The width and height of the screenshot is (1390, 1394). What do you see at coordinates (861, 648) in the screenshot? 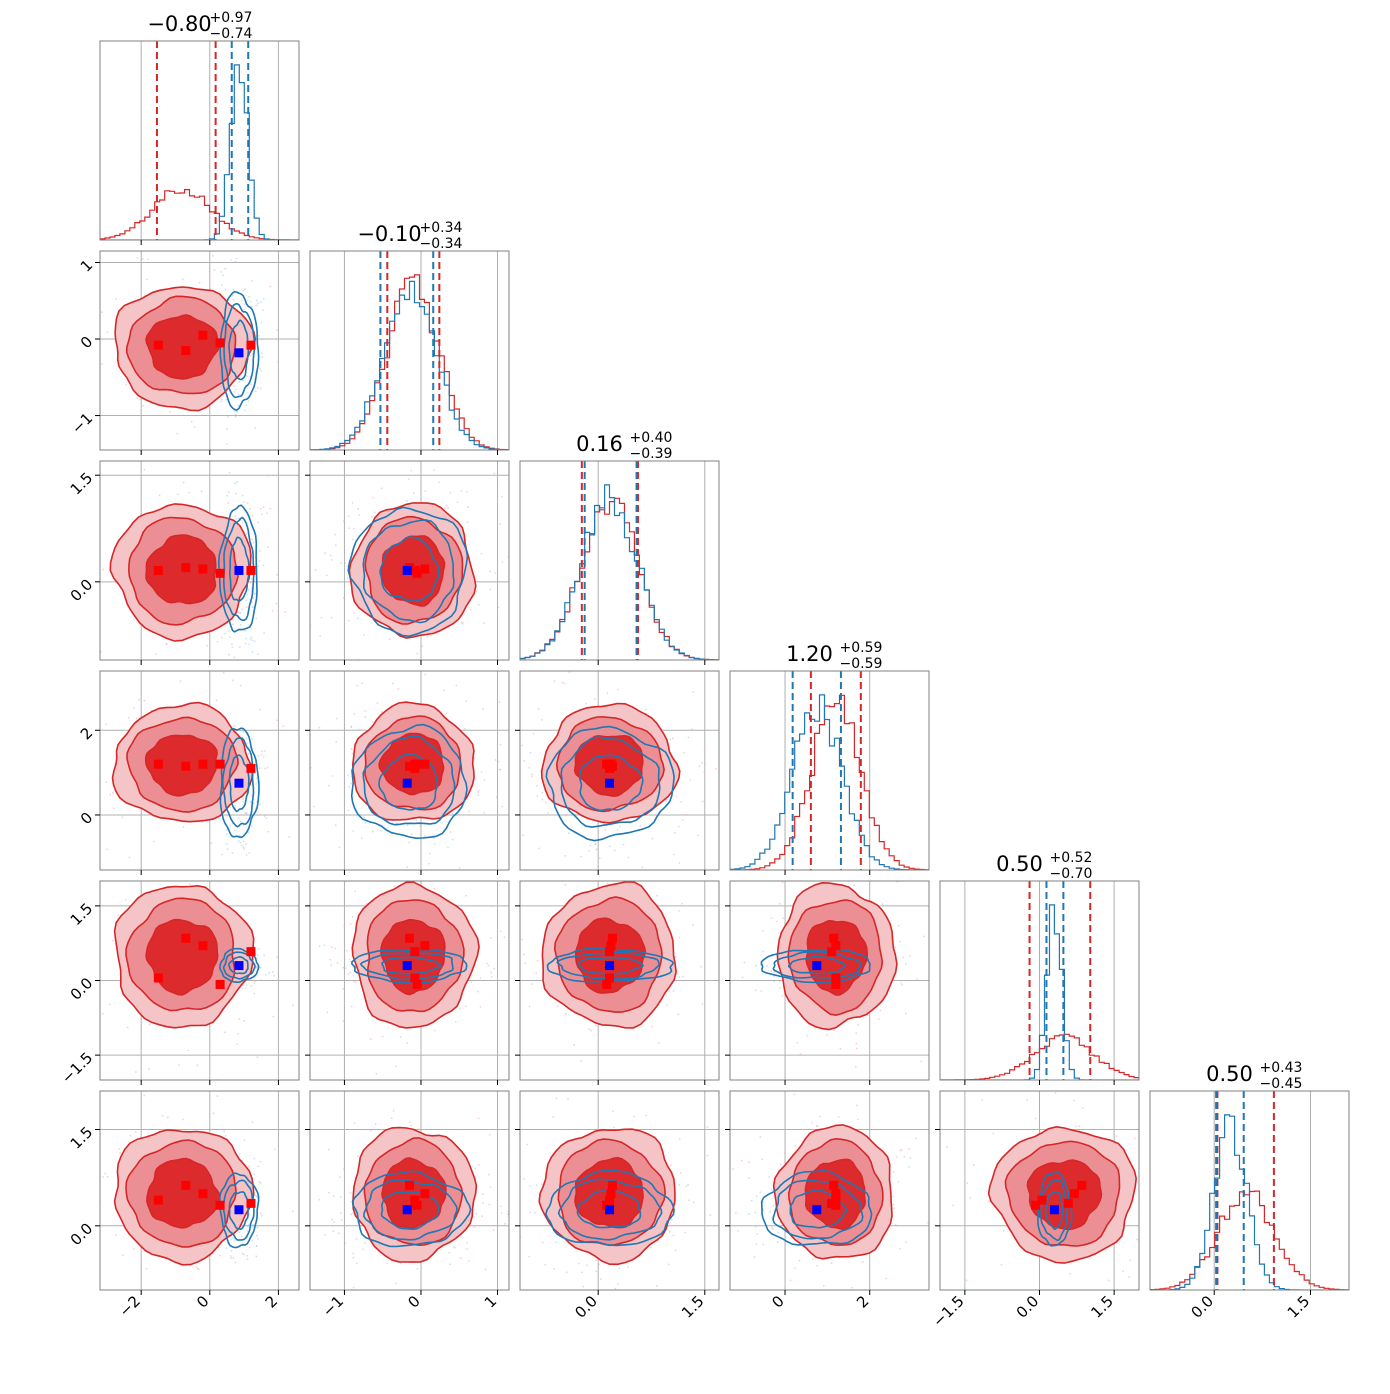
I see `panel-title-upper: +0.59` at bounding box center [861, 648].